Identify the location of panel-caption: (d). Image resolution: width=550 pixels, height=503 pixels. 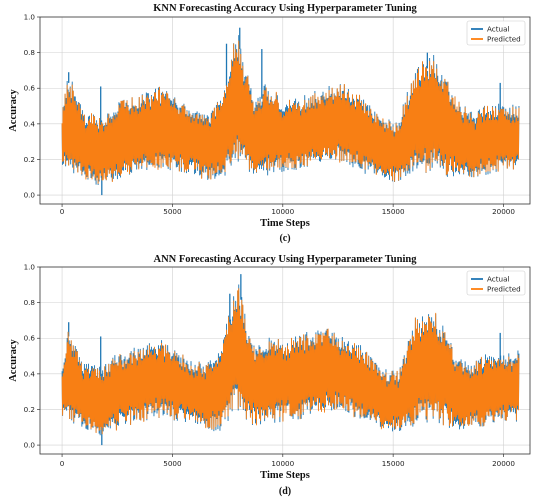
(285, 491).